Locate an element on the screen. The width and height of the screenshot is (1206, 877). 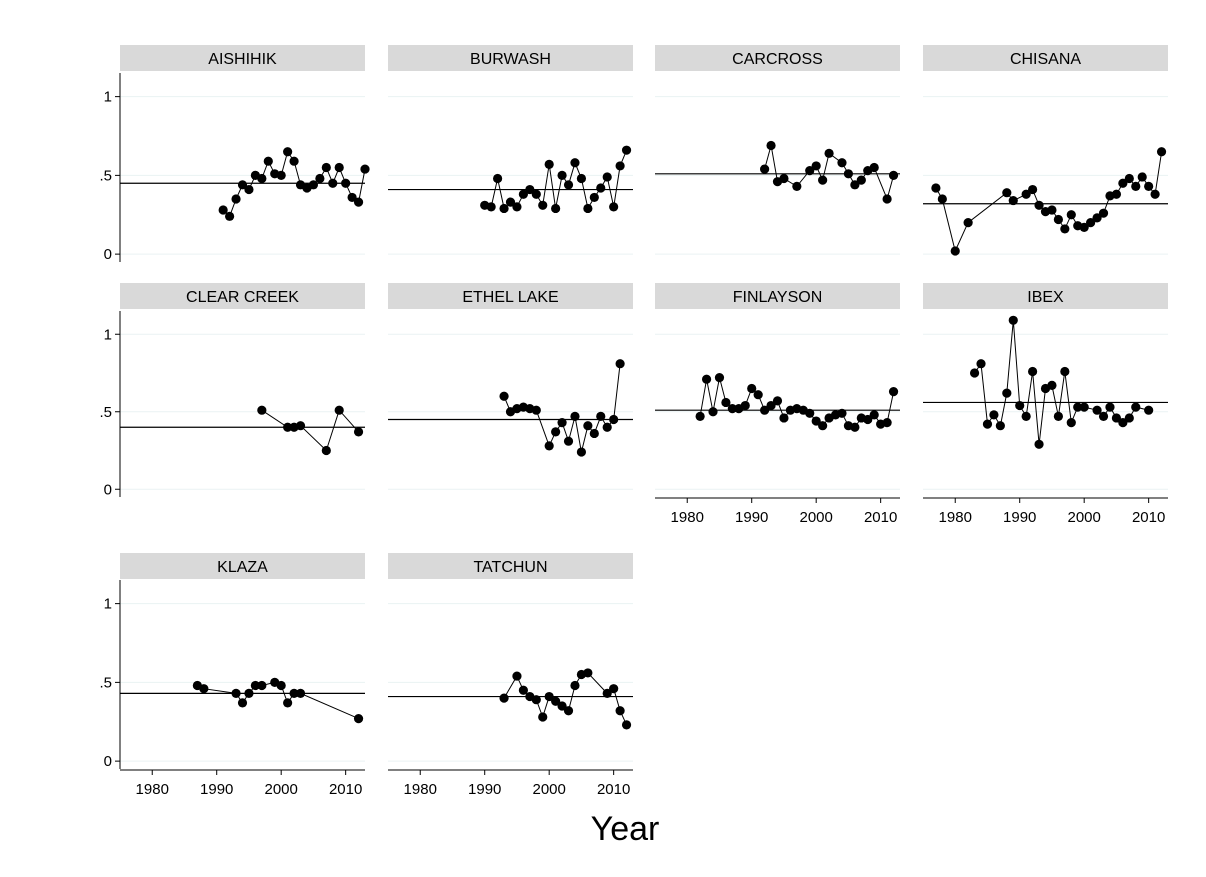
panel-ethel-lake: ETHEL LAKE is located at coordinates (510, 386).